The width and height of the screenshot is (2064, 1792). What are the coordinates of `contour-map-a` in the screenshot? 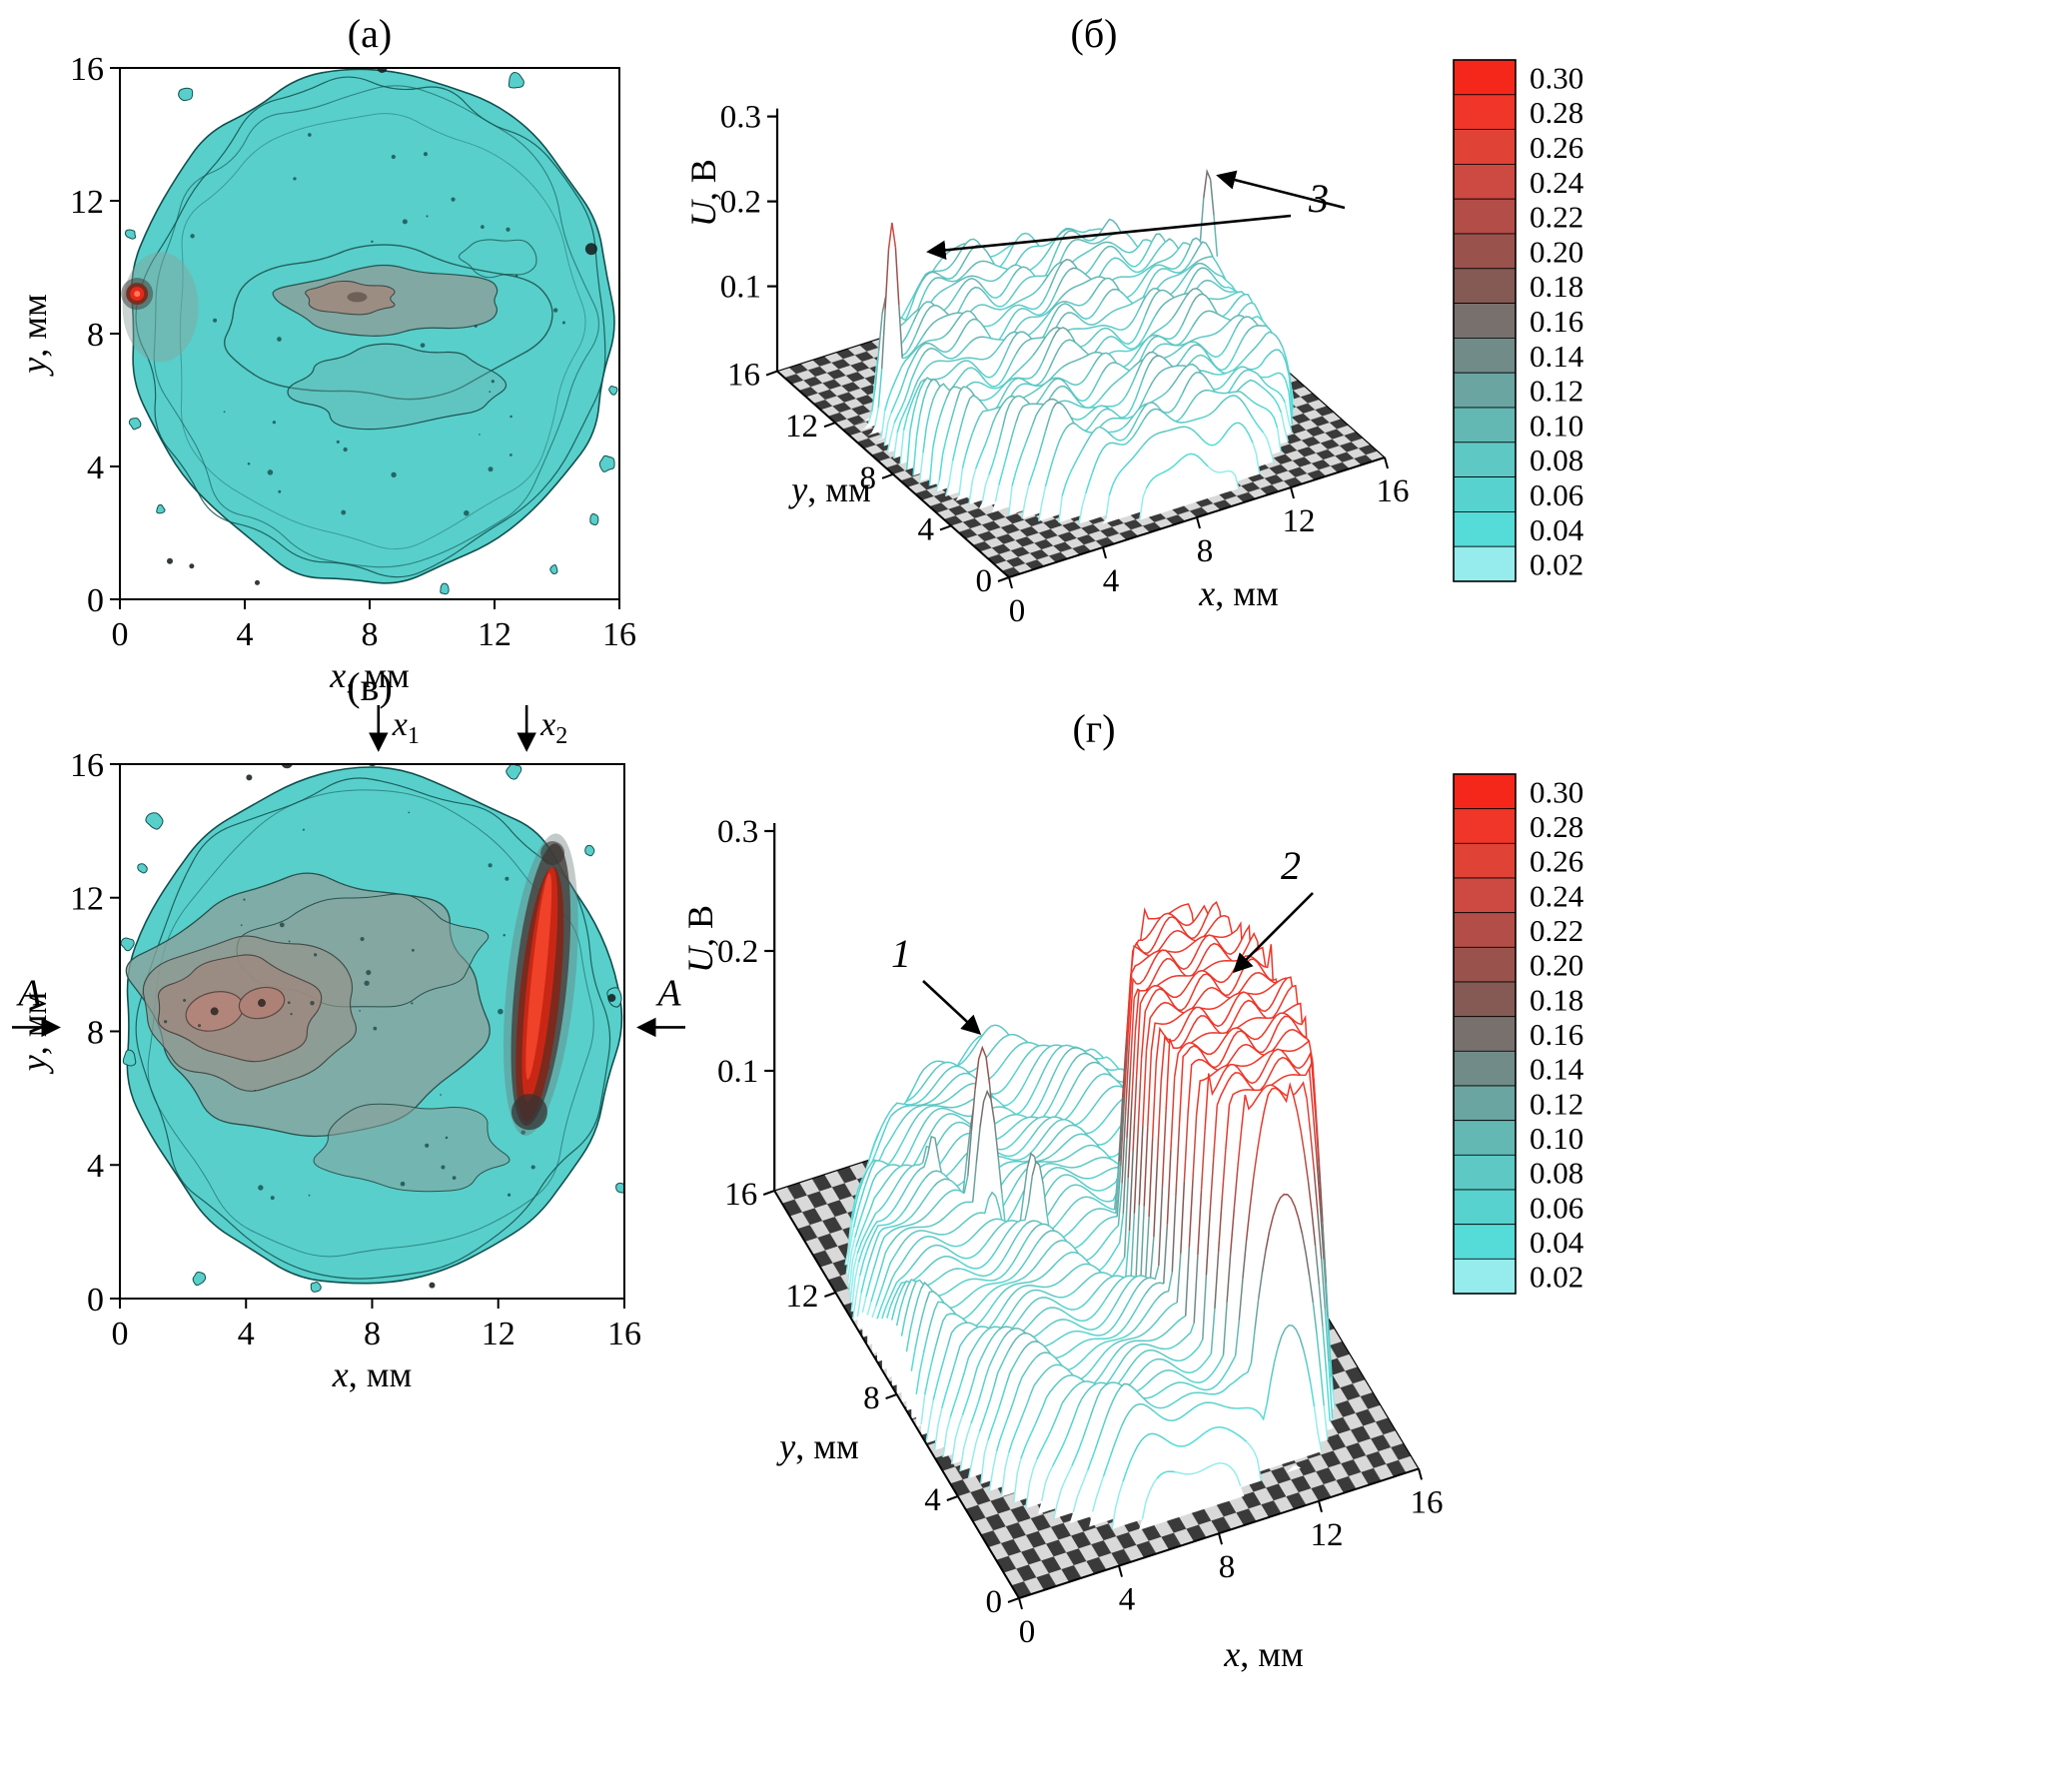 It's located at (369, 332).